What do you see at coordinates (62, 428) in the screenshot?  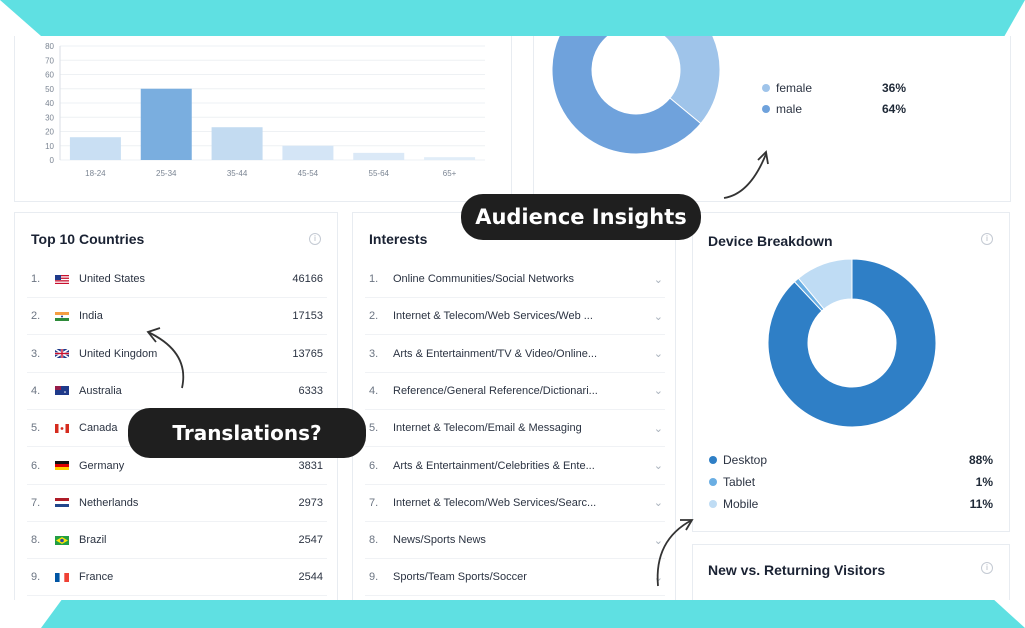 I see `canada-flag-icon` at bounding box center [62, 428].